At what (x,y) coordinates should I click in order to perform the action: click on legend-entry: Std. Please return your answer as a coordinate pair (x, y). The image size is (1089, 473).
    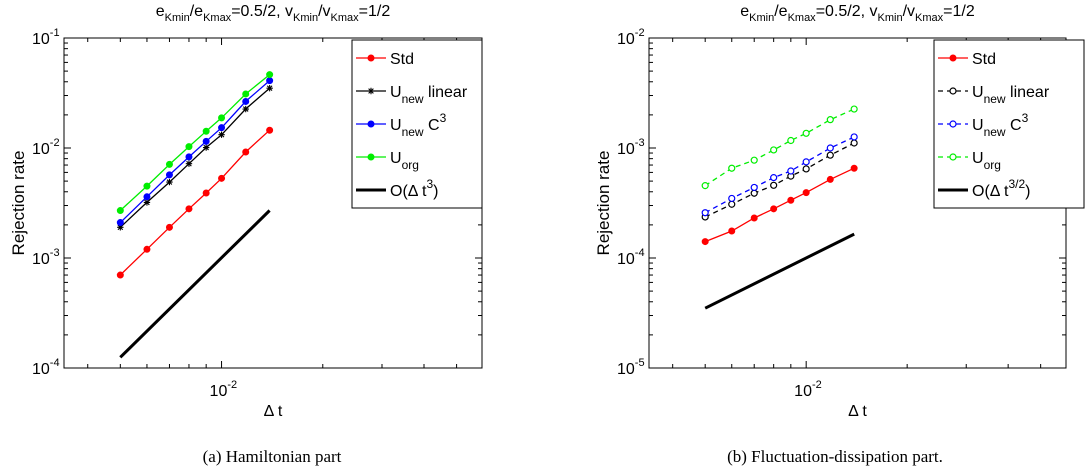
    Looking at the image, I should click on (385, 59).